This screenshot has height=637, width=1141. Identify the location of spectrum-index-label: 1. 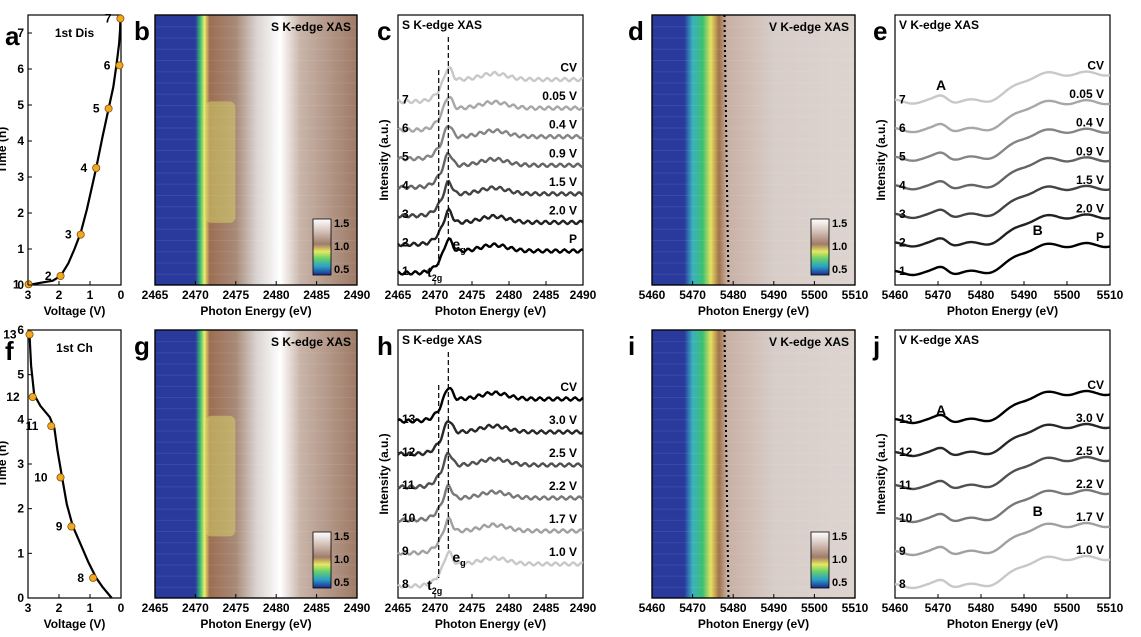
(405, 271).